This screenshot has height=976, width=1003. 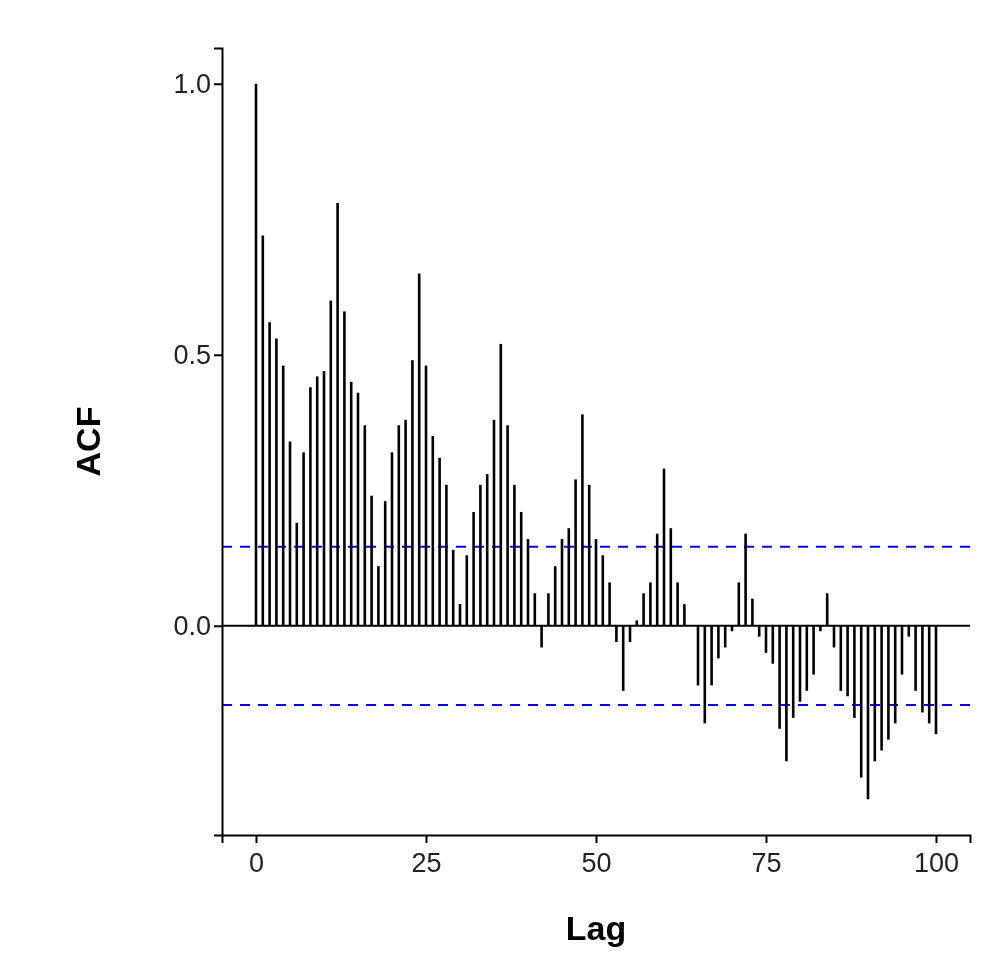 What do you see at coordinates (426, 862) in the screenshot?
I see `x-tick-label: 25` at bounding box center [426, 862].